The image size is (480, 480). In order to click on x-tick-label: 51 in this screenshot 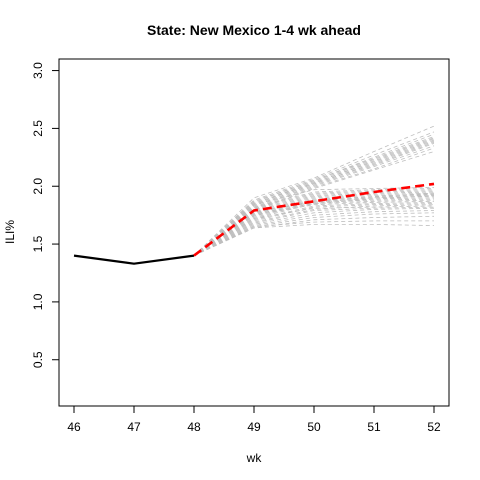, I will do `click(374, 427)`.